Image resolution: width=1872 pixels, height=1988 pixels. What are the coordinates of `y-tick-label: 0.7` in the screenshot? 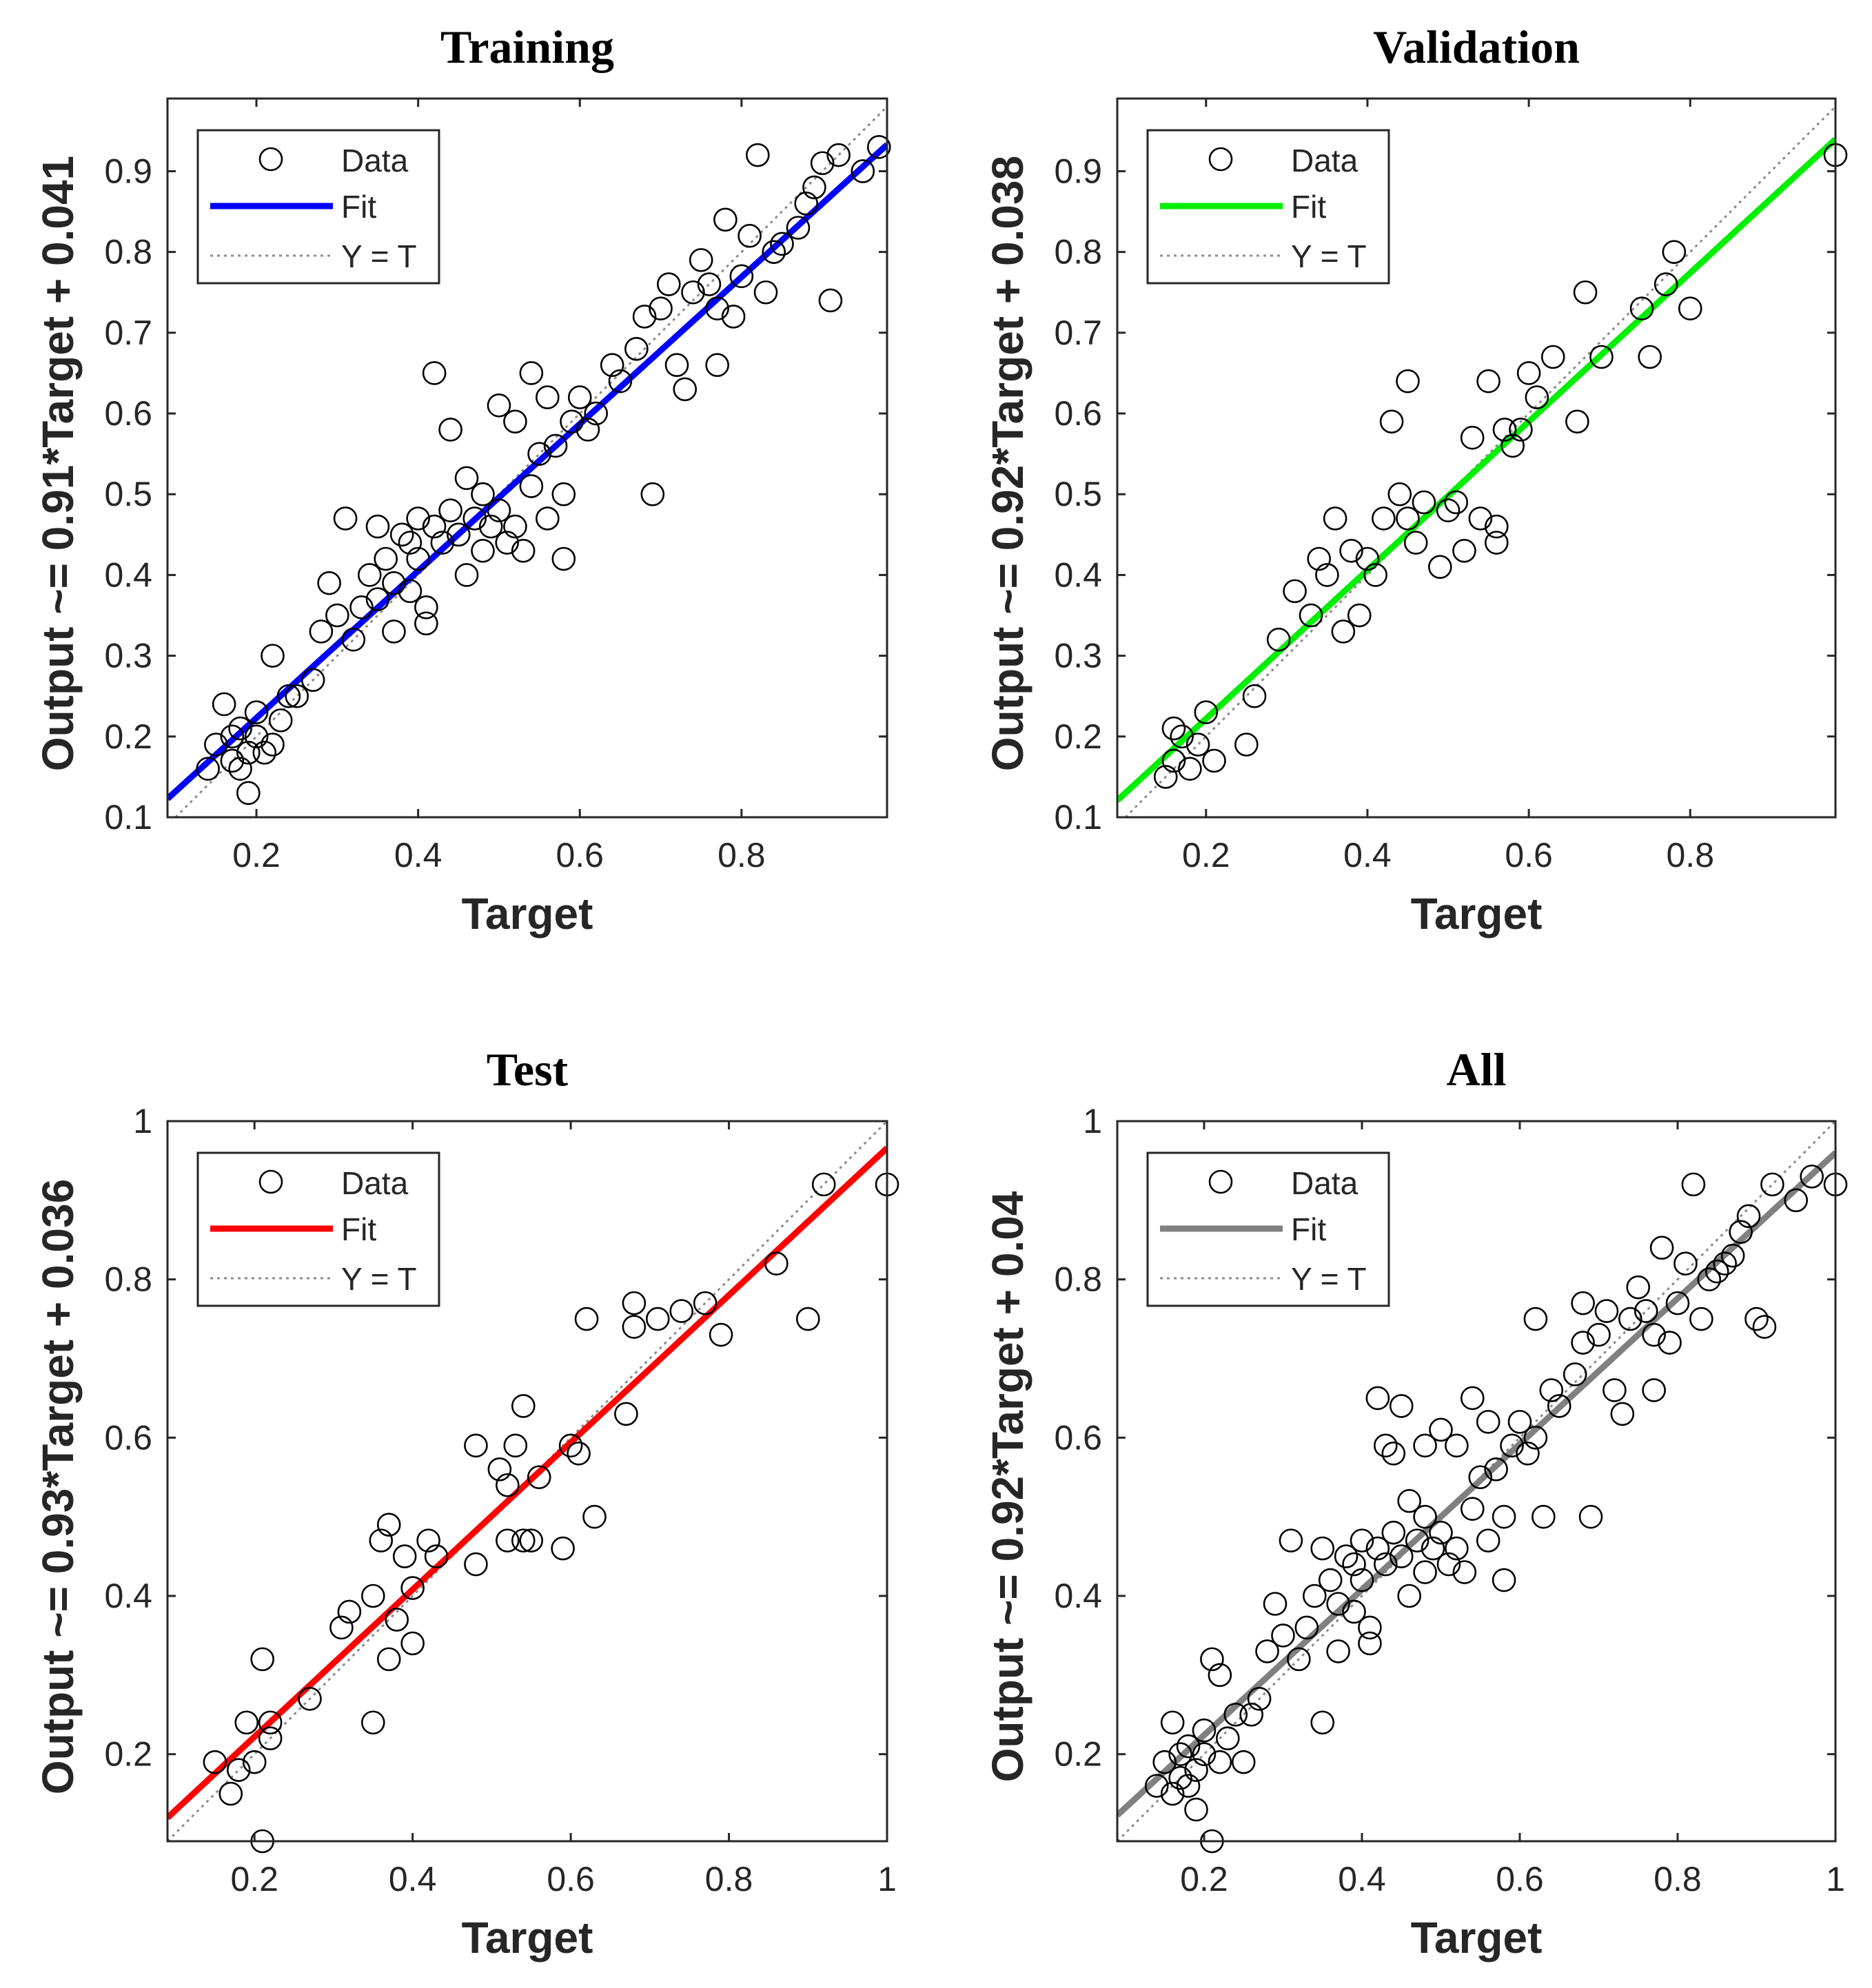 It's located at (1078, 333).